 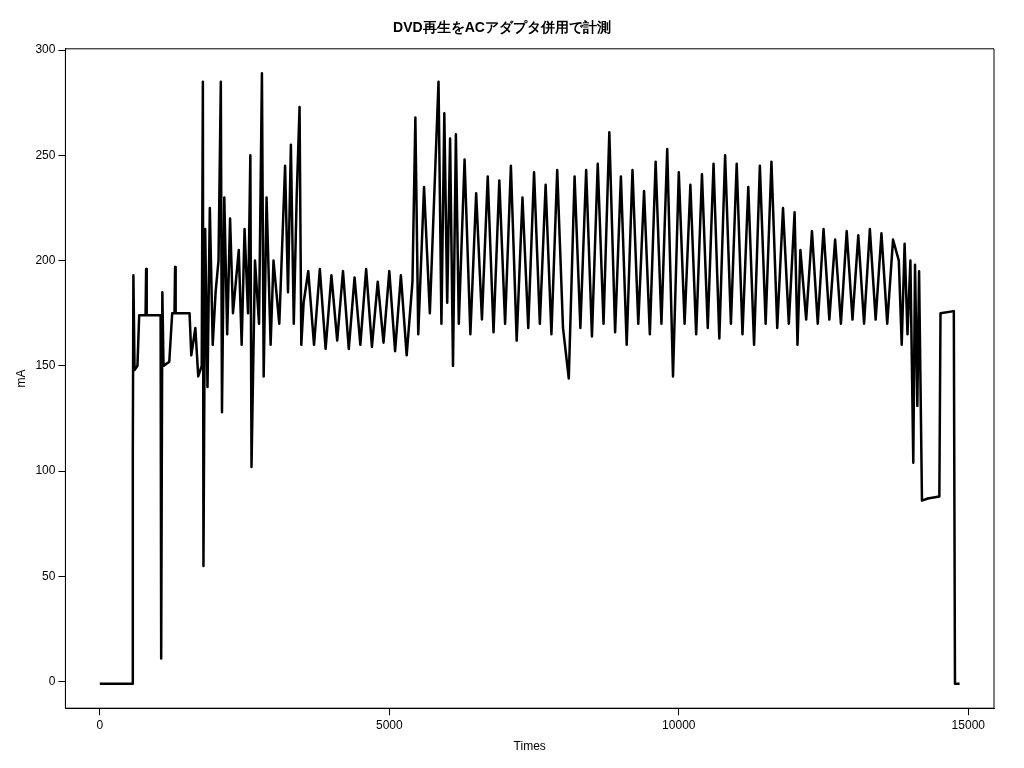 I want to click on y-tick-label: 150, so click(x=45, y=365).